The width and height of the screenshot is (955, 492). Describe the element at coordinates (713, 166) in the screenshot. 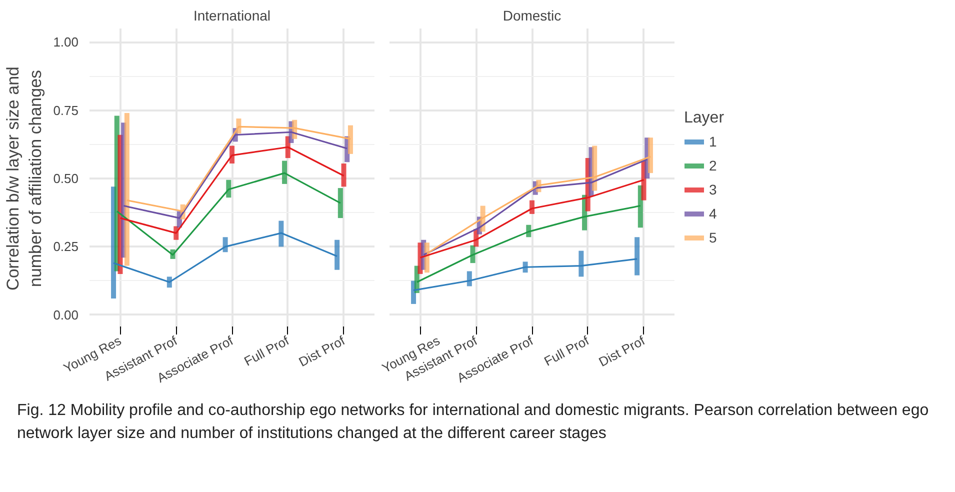

I see `legend-label: 2` at that location.